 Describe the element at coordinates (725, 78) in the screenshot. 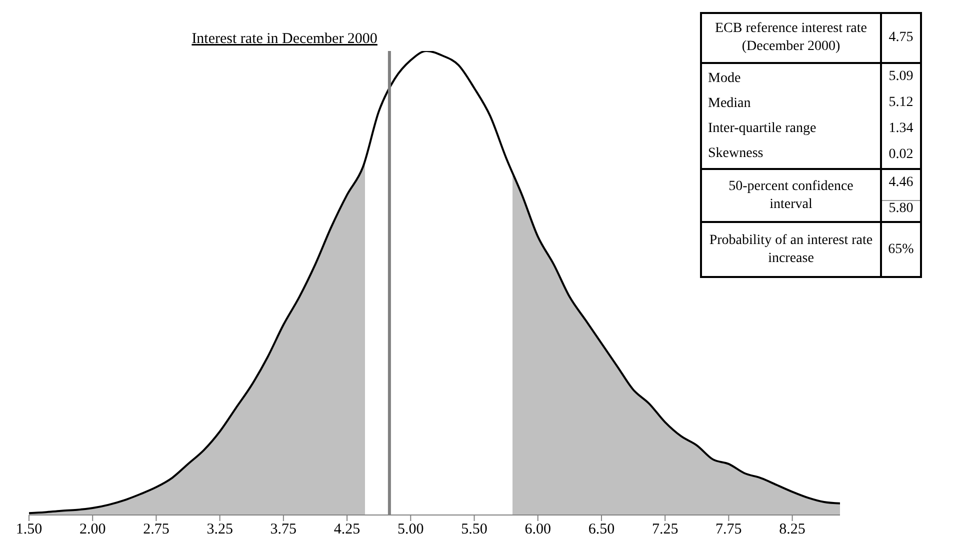

I see `annotation: Mode` at that location.